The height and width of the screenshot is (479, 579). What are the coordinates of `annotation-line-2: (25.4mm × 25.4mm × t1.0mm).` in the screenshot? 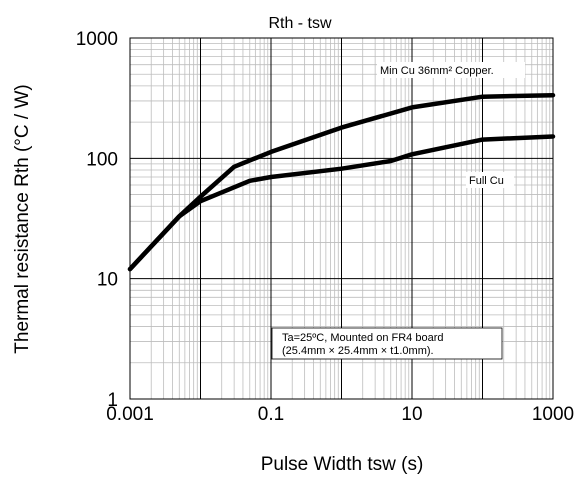 It's located at (358, 351).